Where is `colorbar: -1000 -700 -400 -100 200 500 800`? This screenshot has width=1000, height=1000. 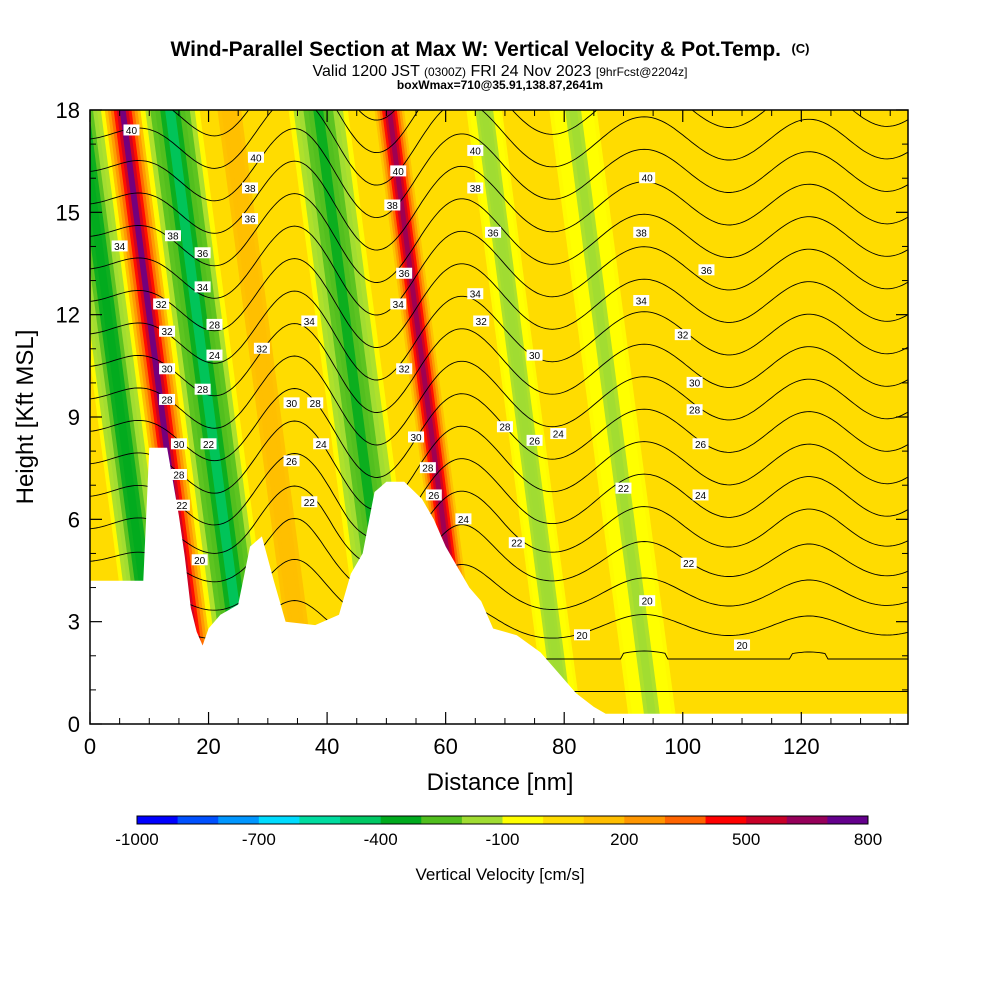
colorbar: -1000 -700 -400 -100 200 500 800 is located at coordinates (498, 832).